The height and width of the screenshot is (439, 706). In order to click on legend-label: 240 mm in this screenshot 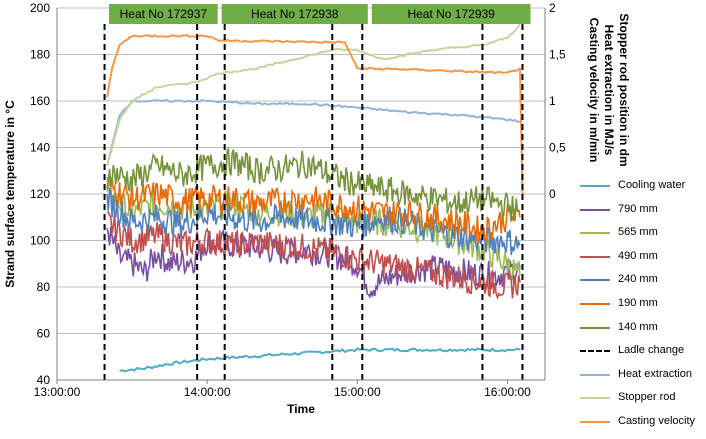, I will do `click(638, 279)`.